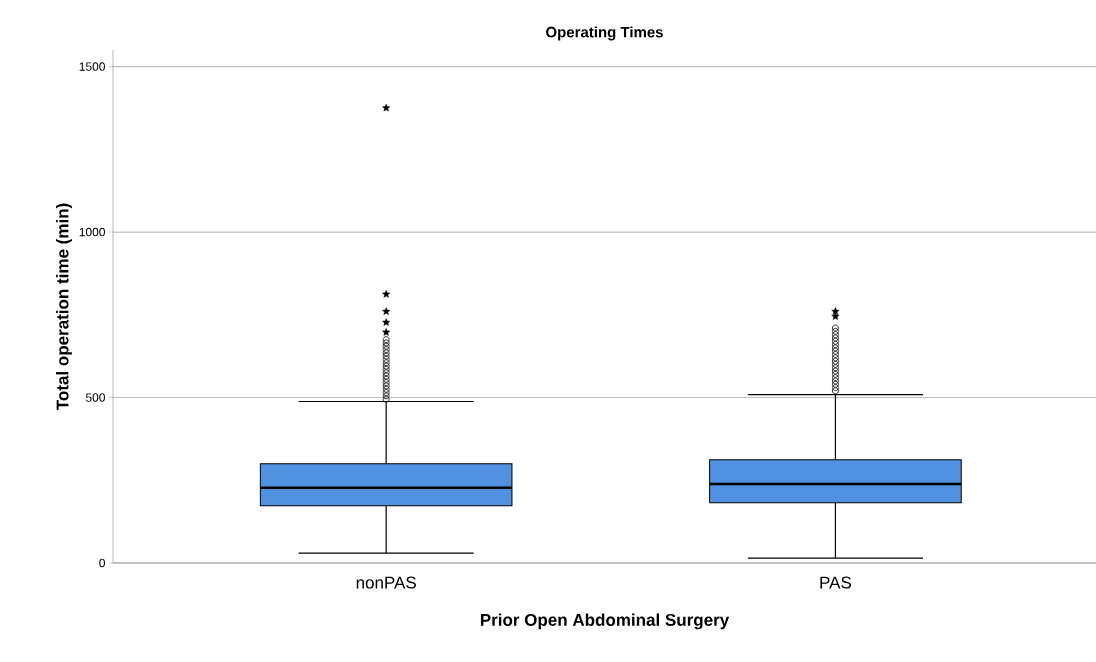 Image resolution: width=1096 pixels, height=662 pixels. Describe the element at coordinates (64, 307) in the screenshot. I see `y-axis-title: Total operation time (min)` at that location.